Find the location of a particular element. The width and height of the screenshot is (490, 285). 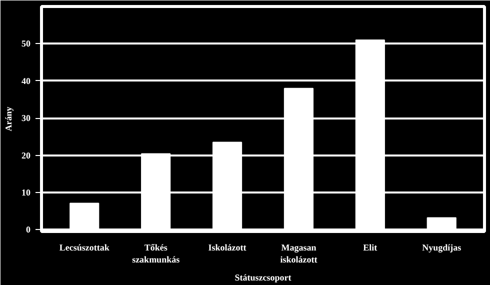

x-tick-label: Nyugdíjas is located at coordinates (442, 247).